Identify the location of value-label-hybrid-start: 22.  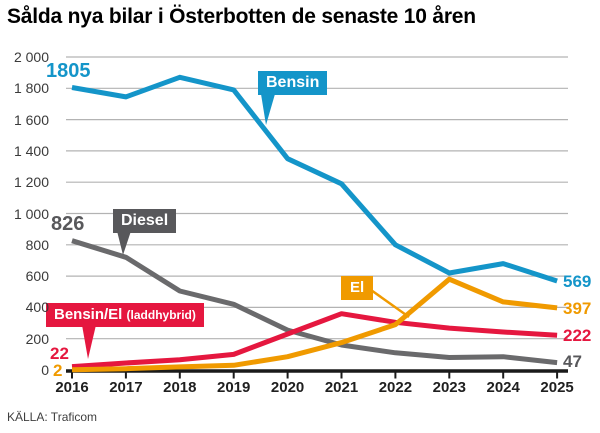
(59, 353).